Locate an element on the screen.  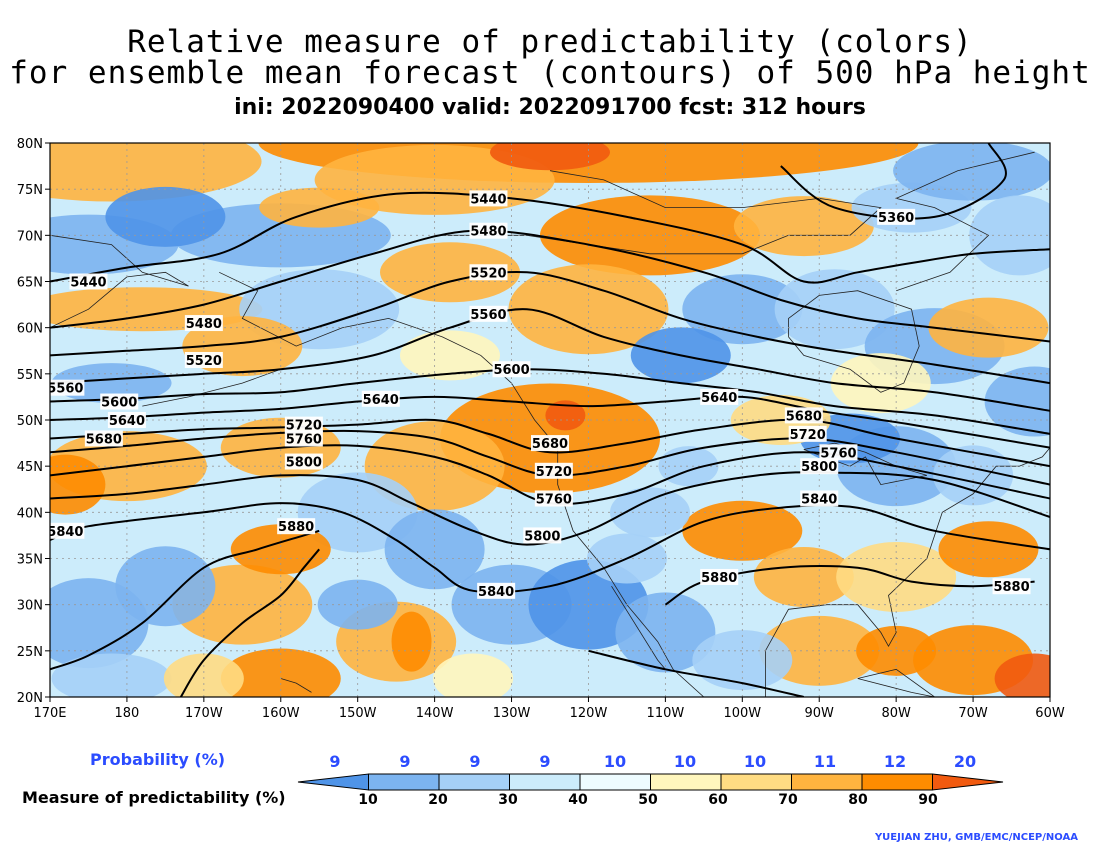
colorbar-tick: 70 is located at coordinates (788, 800).